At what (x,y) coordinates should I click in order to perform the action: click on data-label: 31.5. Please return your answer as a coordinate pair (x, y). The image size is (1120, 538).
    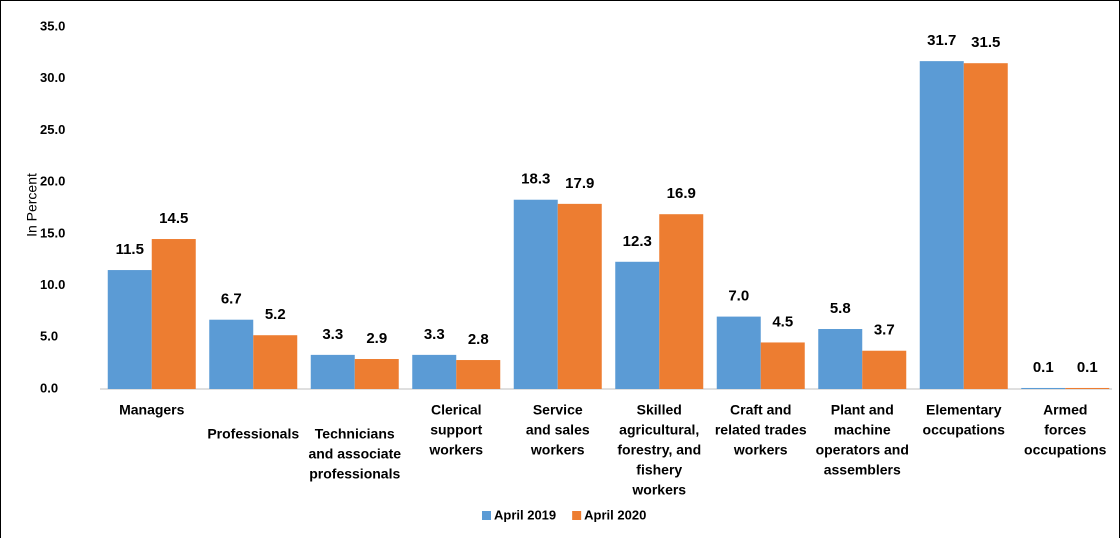
    Looking at the image, I should click on (985, 42).